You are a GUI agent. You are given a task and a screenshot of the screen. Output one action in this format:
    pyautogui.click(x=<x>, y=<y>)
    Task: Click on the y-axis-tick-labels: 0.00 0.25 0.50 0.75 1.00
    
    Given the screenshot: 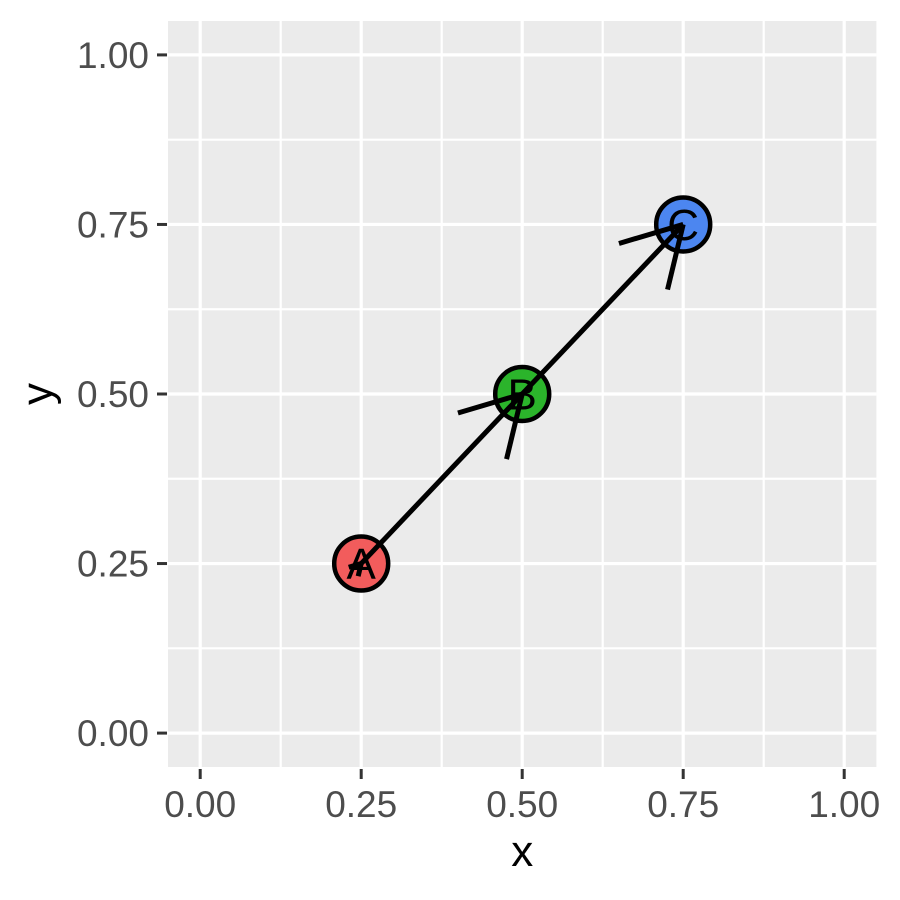 What is the action you would take?
    pyautogui.click(x=113, y=394)
    